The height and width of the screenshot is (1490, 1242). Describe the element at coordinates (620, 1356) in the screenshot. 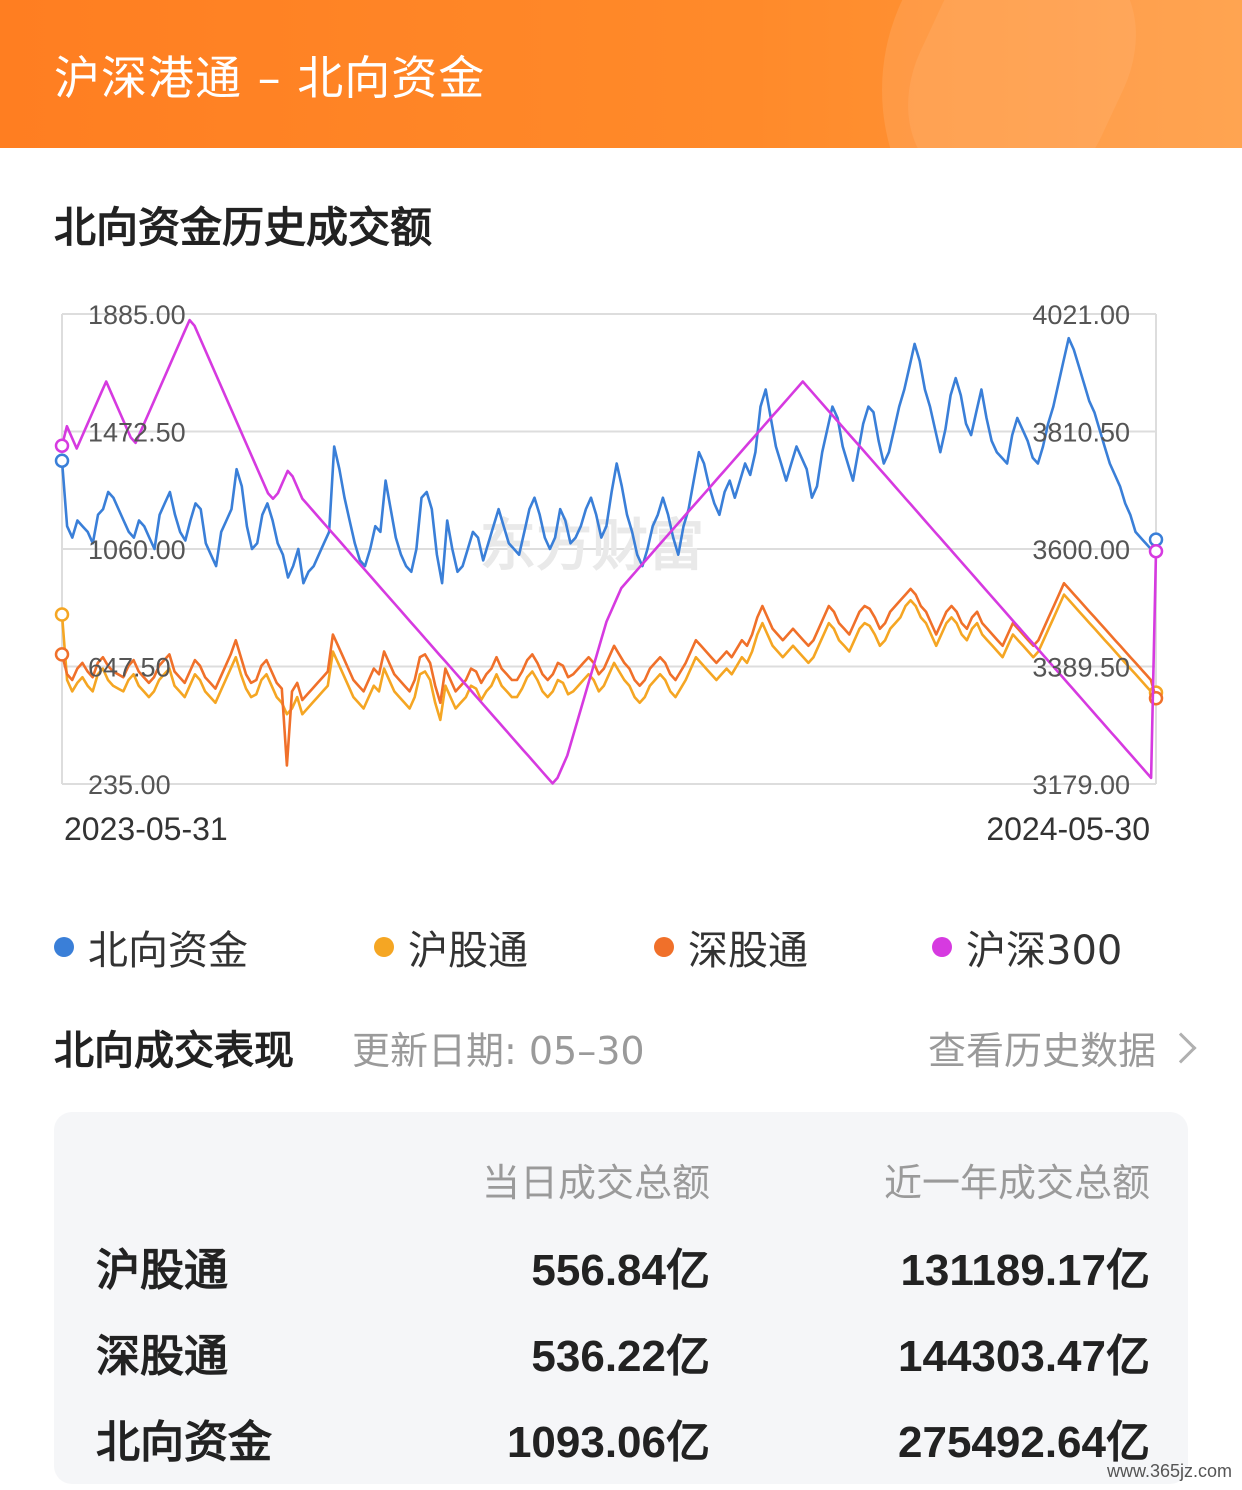

I see `row-sz-today: 536.22亿` at that location.